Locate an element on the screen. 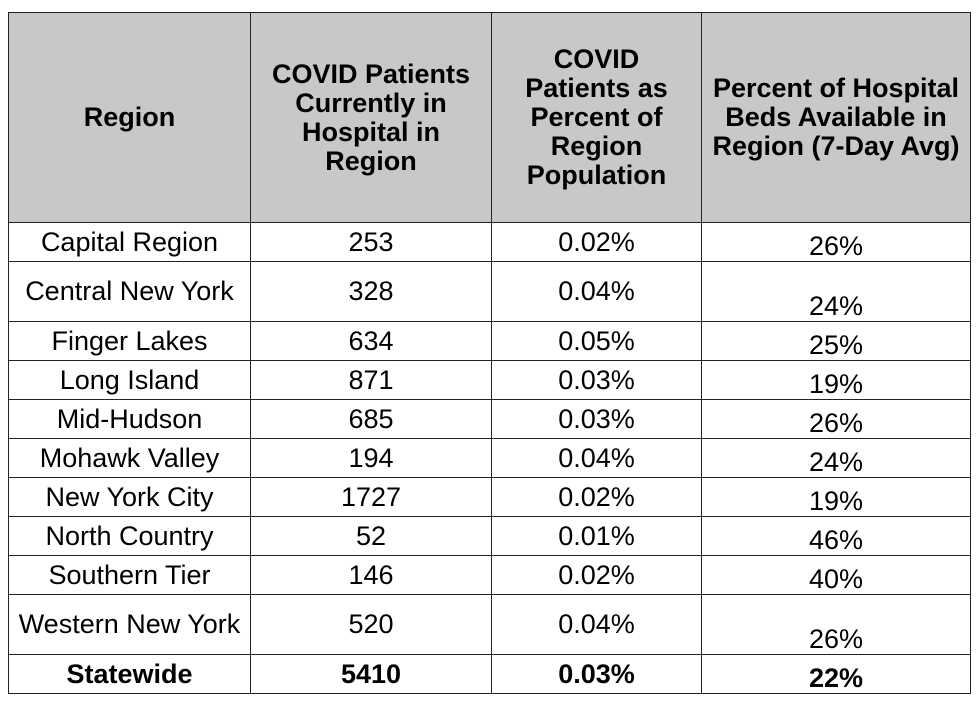  pct-population-cell: 0.01% is located at coordinates (596, 536).